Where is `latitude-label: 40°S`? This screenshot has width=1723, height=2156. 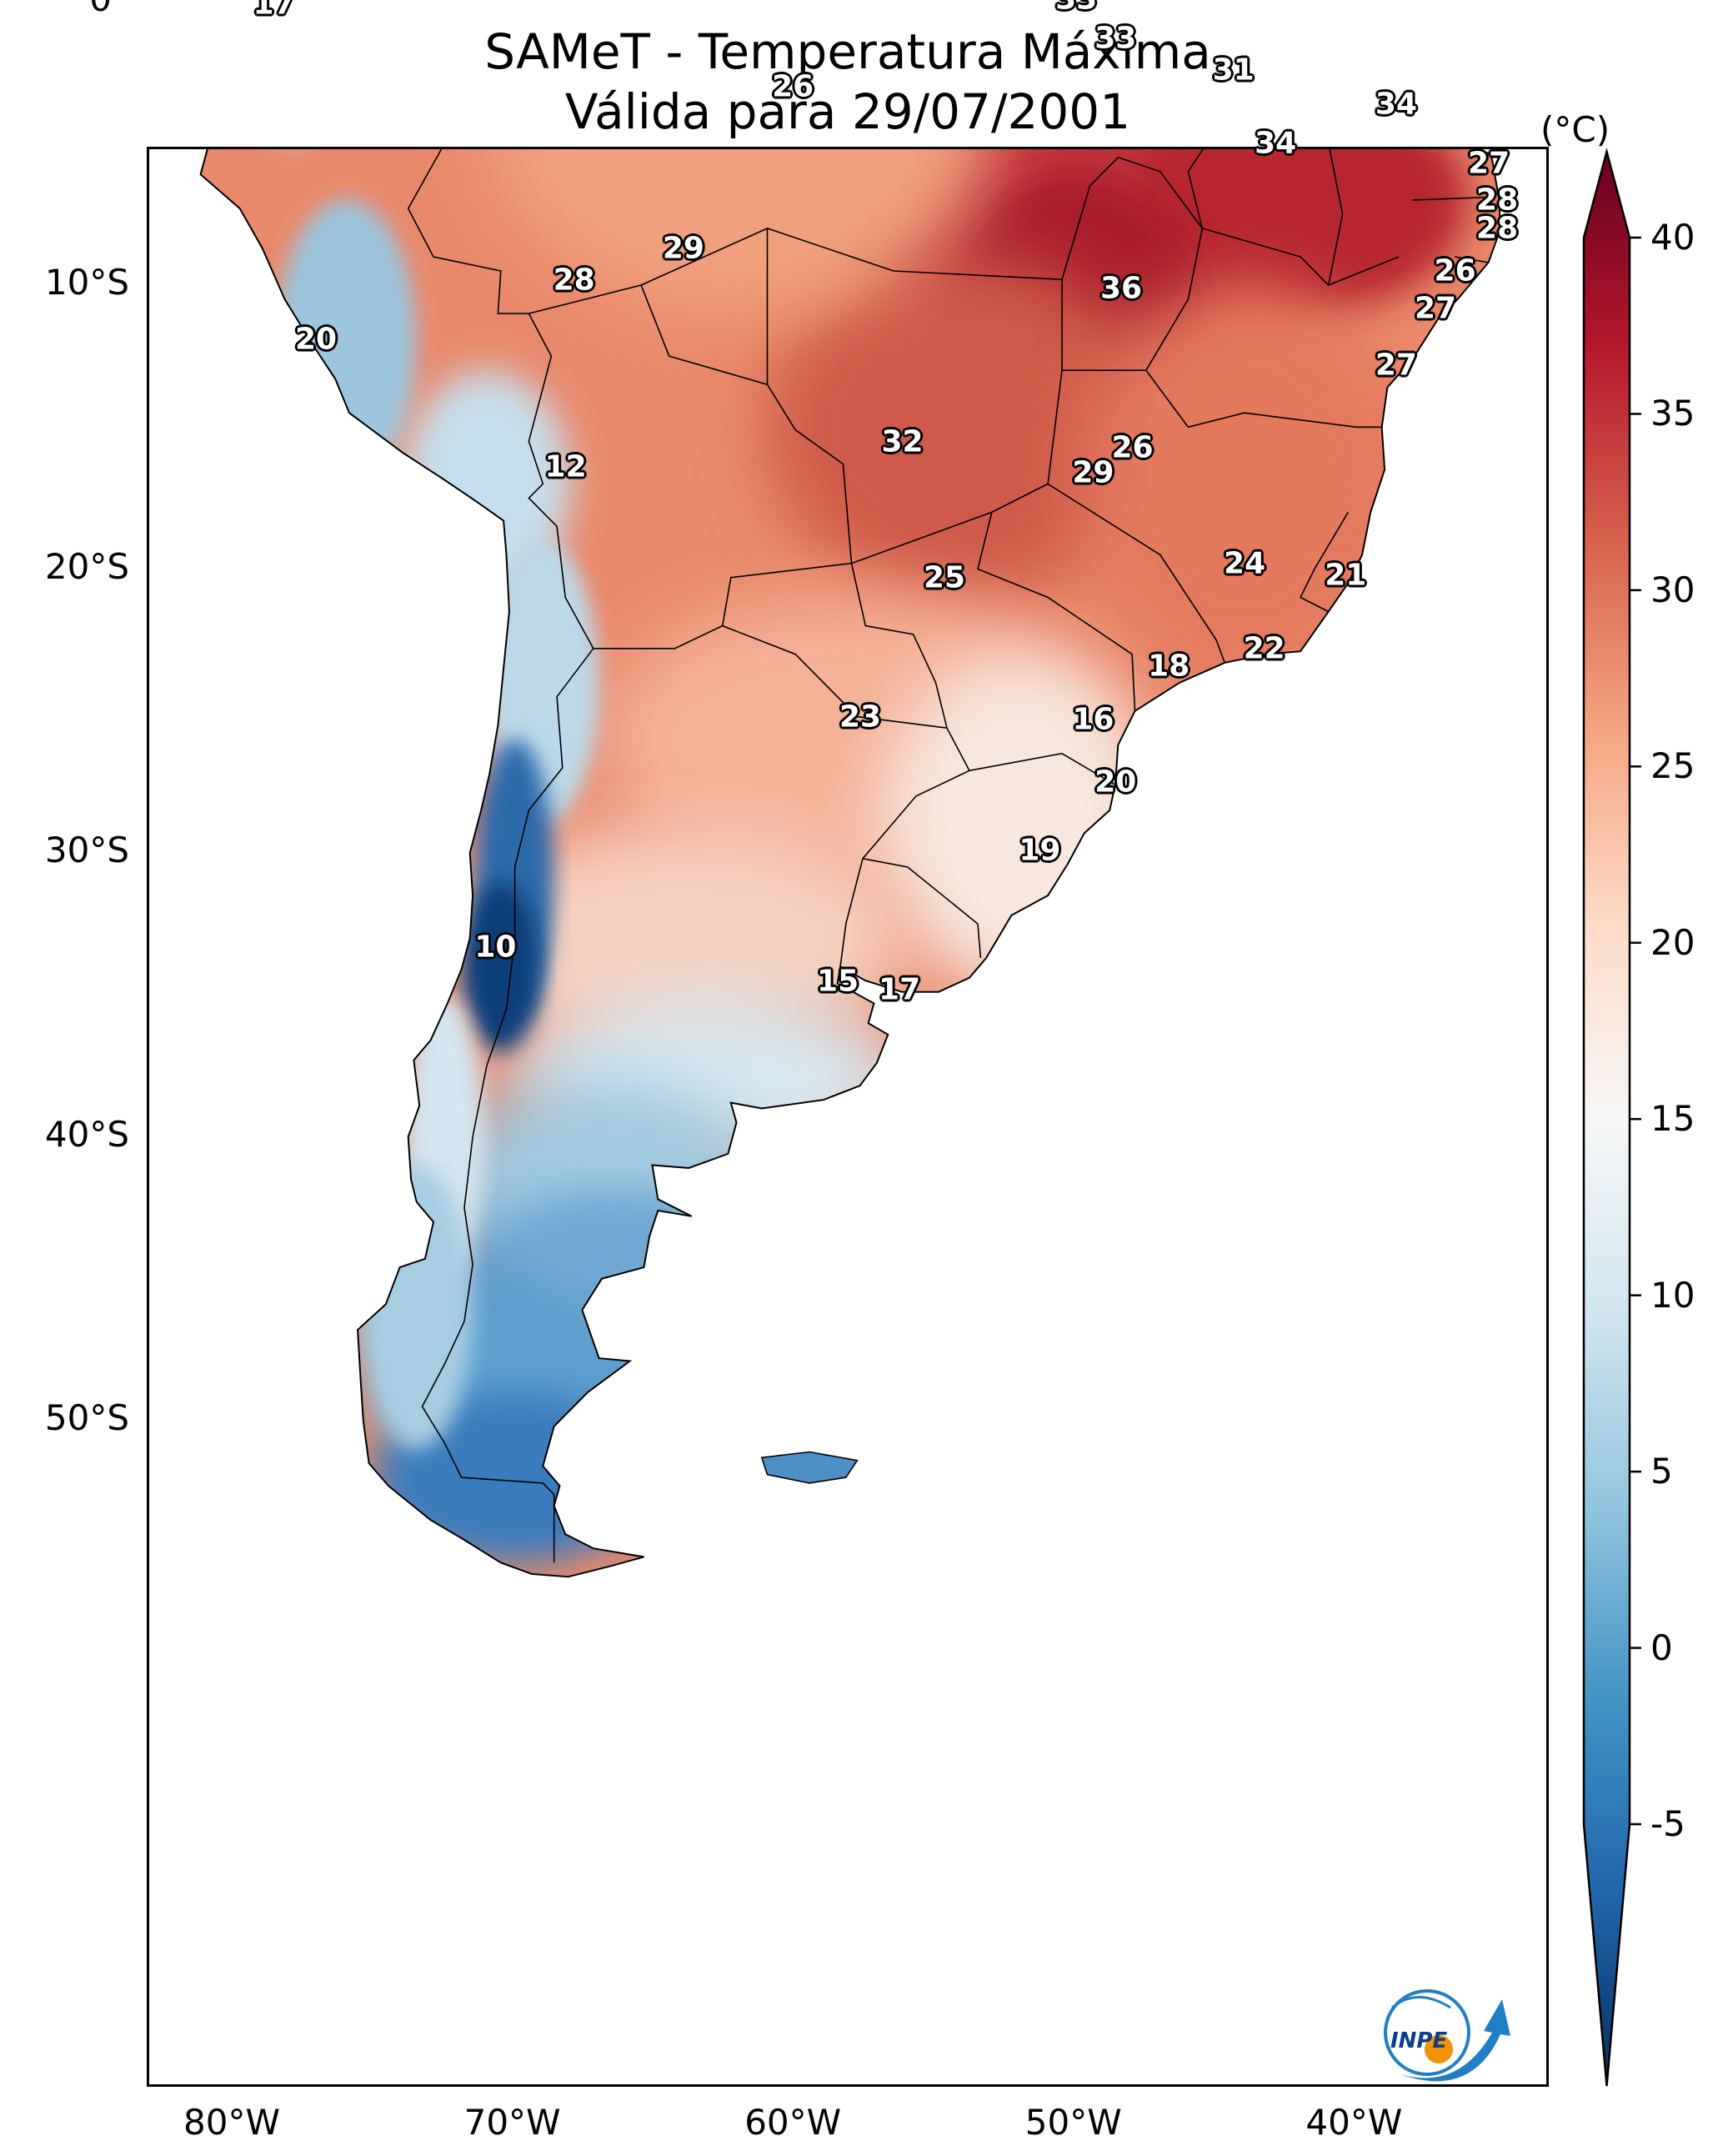 latitude-label: 40°S is located at coordinates (86, 1134).